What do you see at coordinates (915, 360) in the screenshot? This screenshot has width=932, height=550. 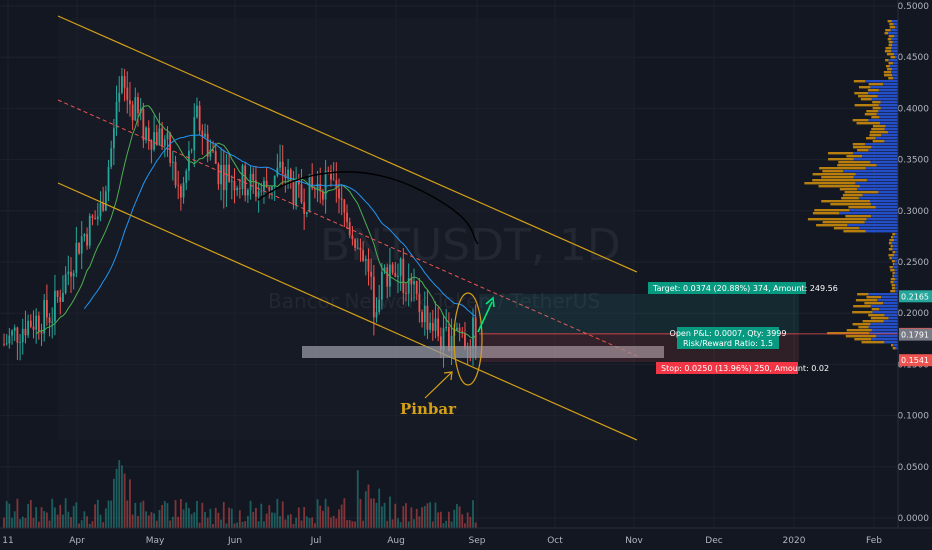 I see `price-label-text: 0.1541` at bounding box center [915, 360].